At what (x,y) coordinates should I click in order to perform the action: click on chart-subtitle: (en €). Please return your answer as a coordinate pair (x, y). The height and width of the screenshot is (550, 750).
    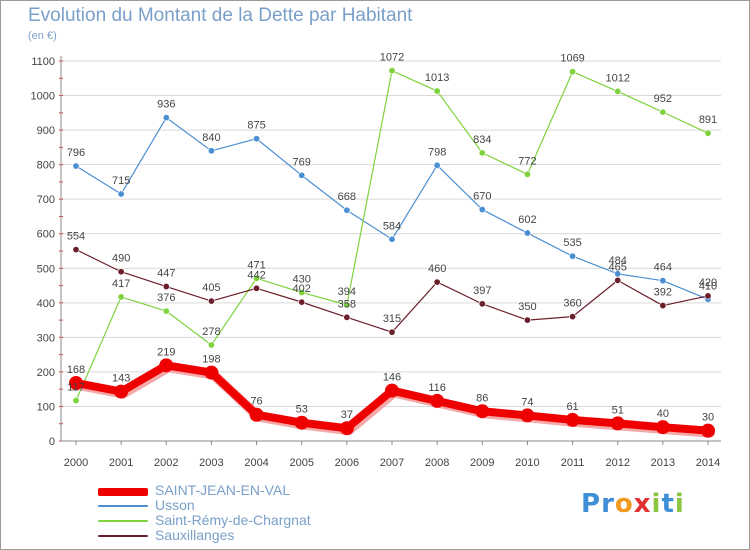
    Looking at the image, I should click on (42, 36).